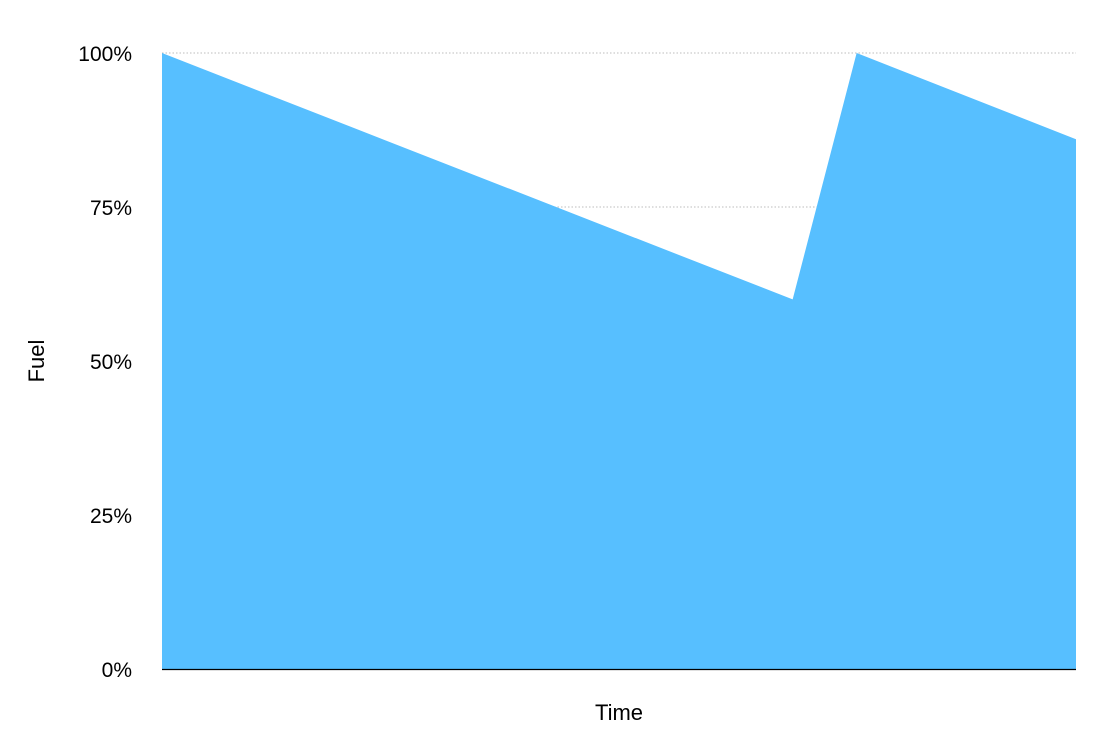  Describe the element at coordinates (117, 670) in the screenshot. I see `y-tick-label-0: 0%` at that location.